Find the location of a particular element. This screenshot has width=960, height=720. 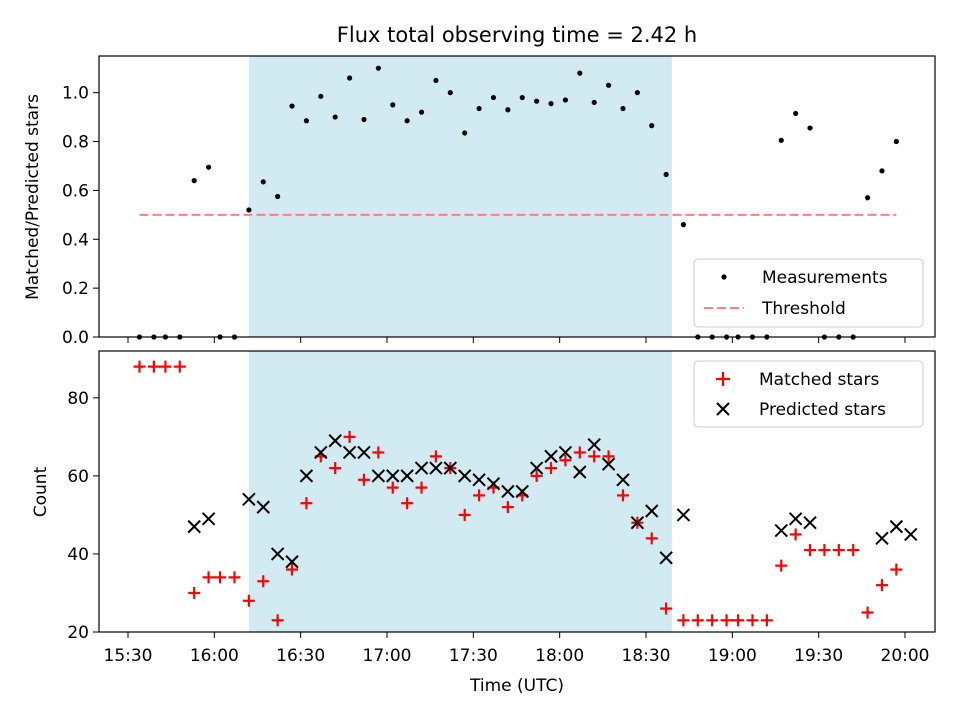

y-tick-label: 80 is located at coordinates (78, 399).